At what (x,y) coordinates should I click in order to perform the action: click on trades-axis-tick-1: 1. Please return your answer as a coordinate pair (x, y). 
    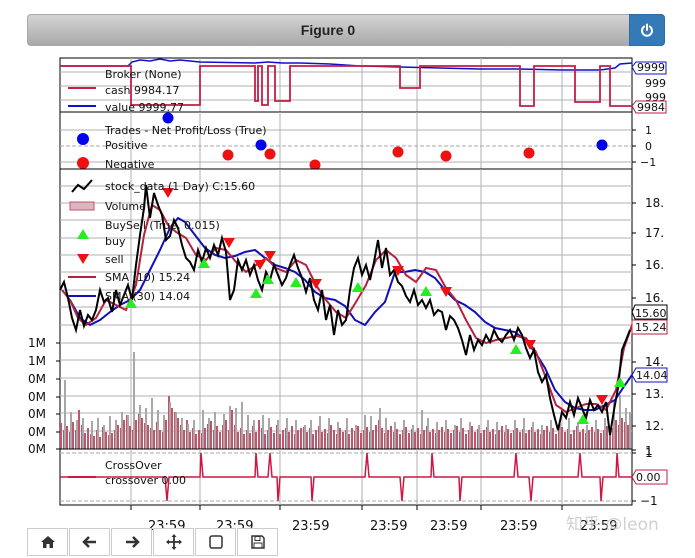
    Looking at the image, I should click on (648, 130).